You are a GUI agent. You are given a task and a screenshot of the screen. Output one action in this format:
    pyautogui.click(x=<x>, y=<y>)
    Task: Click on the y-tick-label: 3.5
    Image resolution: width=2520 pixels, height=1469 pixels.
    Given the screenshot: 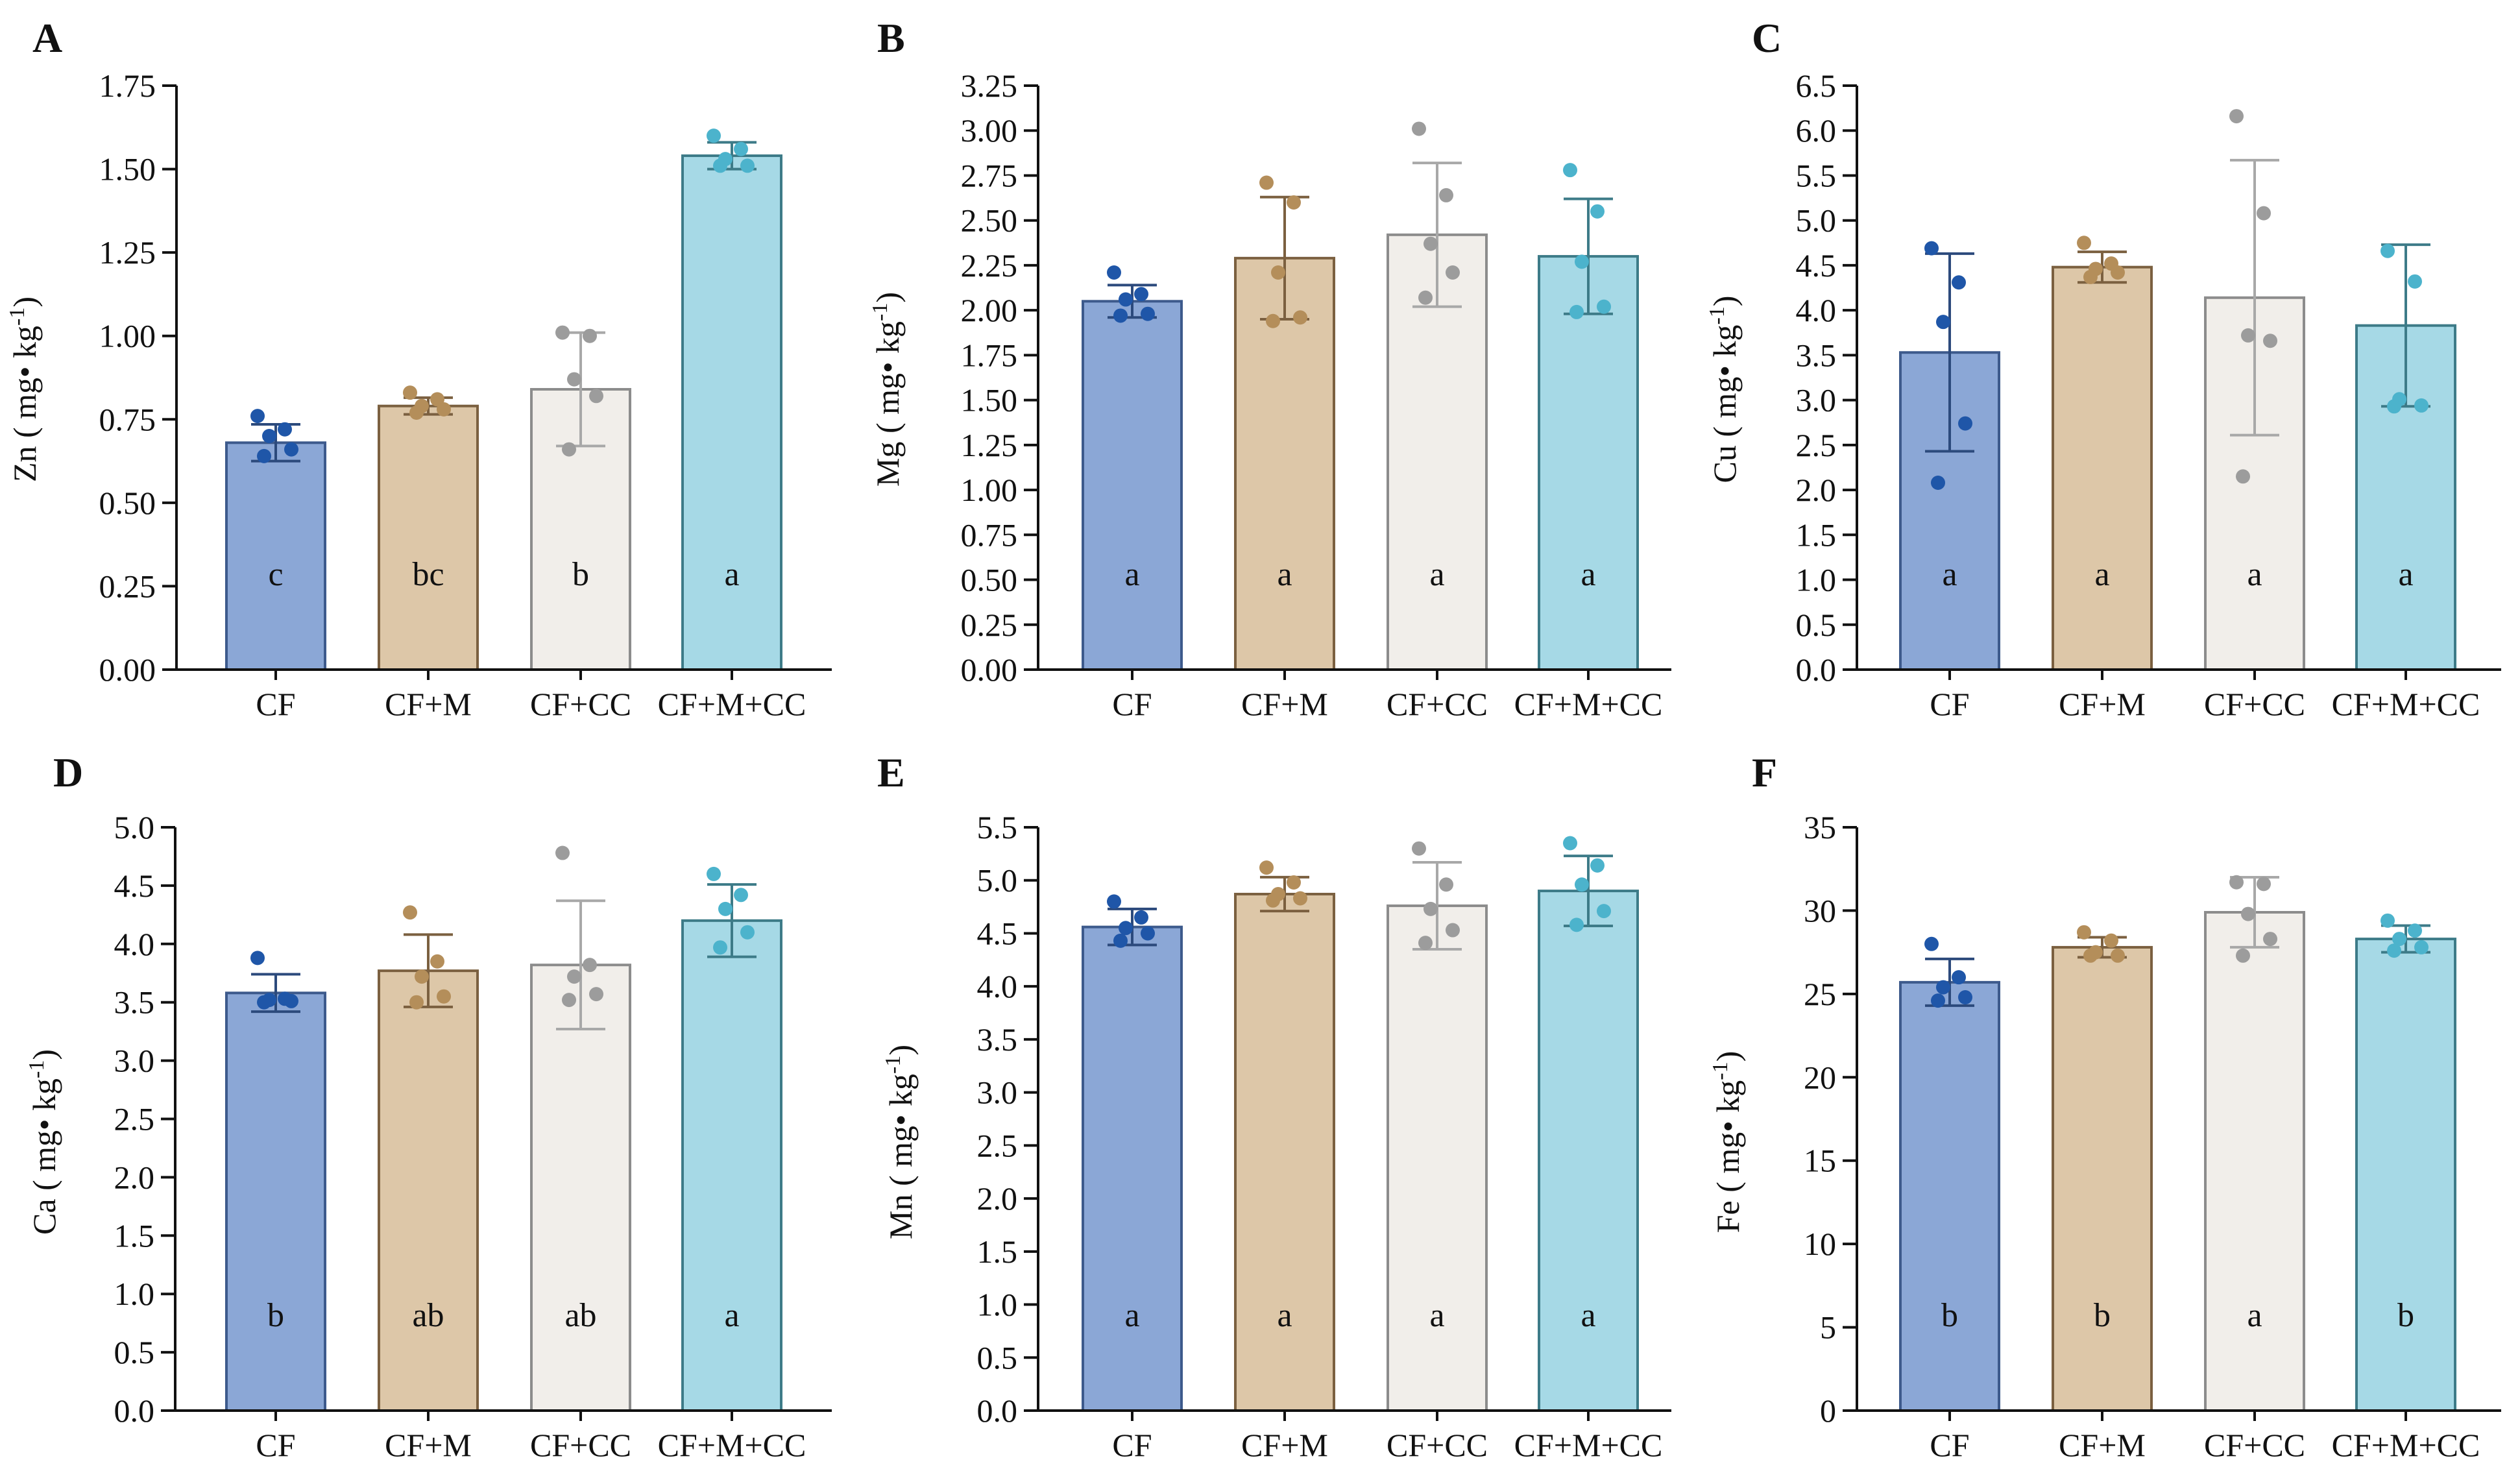 What is the action you would take?
    pyautogui.click(x=134, y=1002)
    